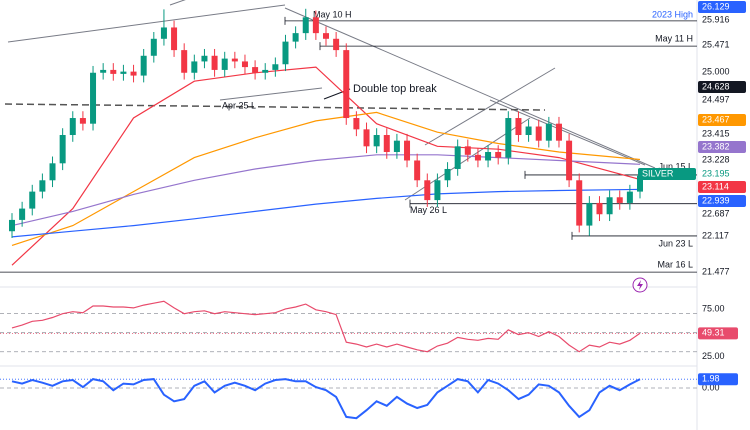  What do you see at coordinates (395, 89) in the screenshot?
I see `annotation: Double top break` at bounding box center [395, 89].